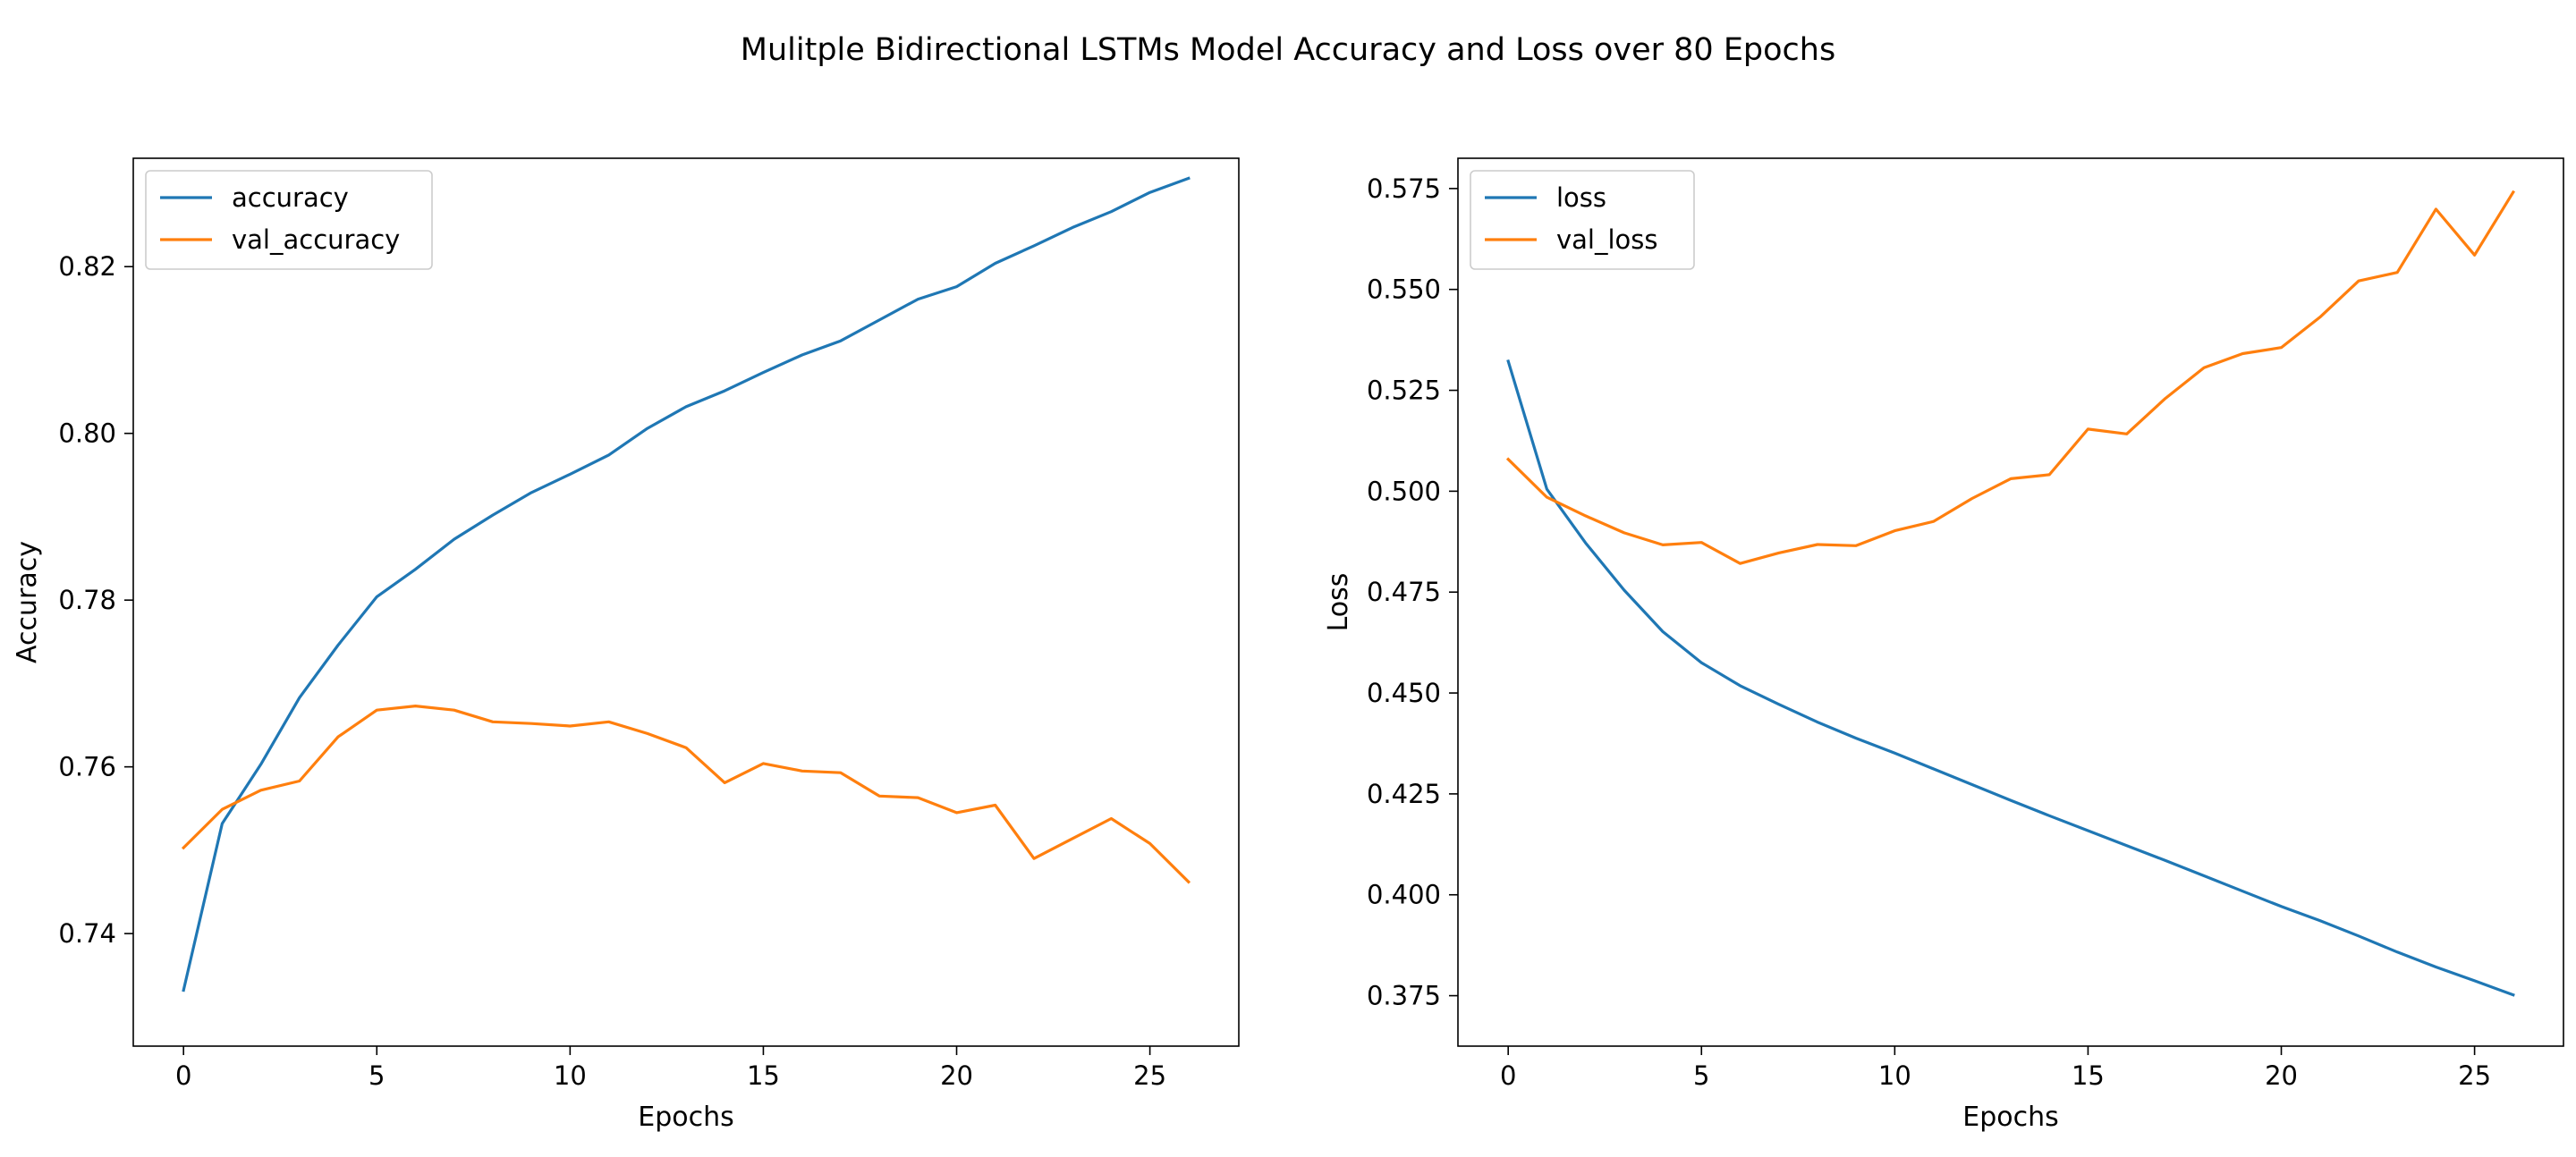  What do you see at coordinates (1404, 391) in the screenshot?
I see `y-tick-label: 0.525` at bounding box center [1404, 391].